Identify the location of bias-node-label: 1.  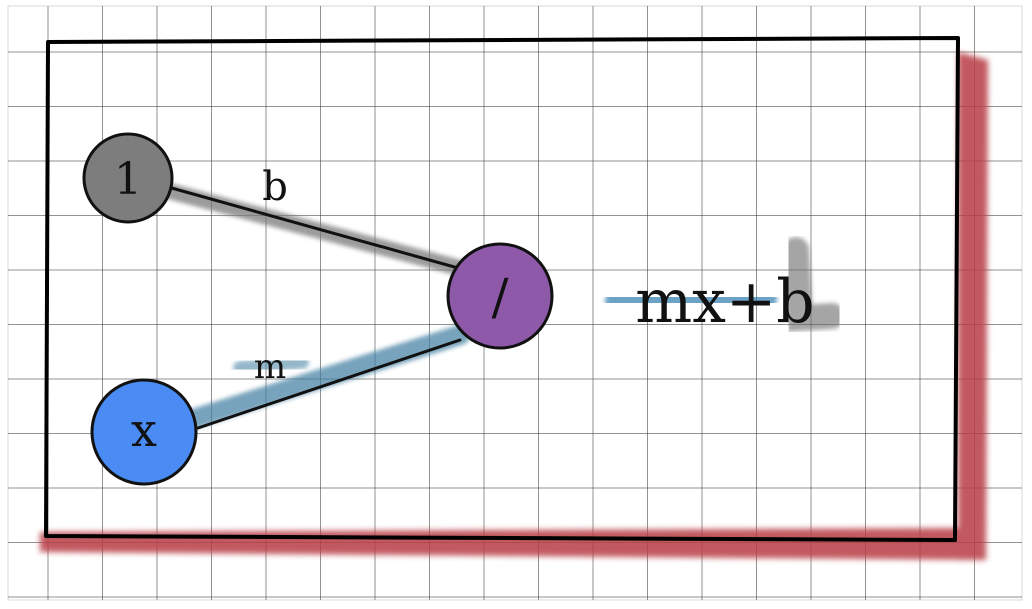
(128, 179).